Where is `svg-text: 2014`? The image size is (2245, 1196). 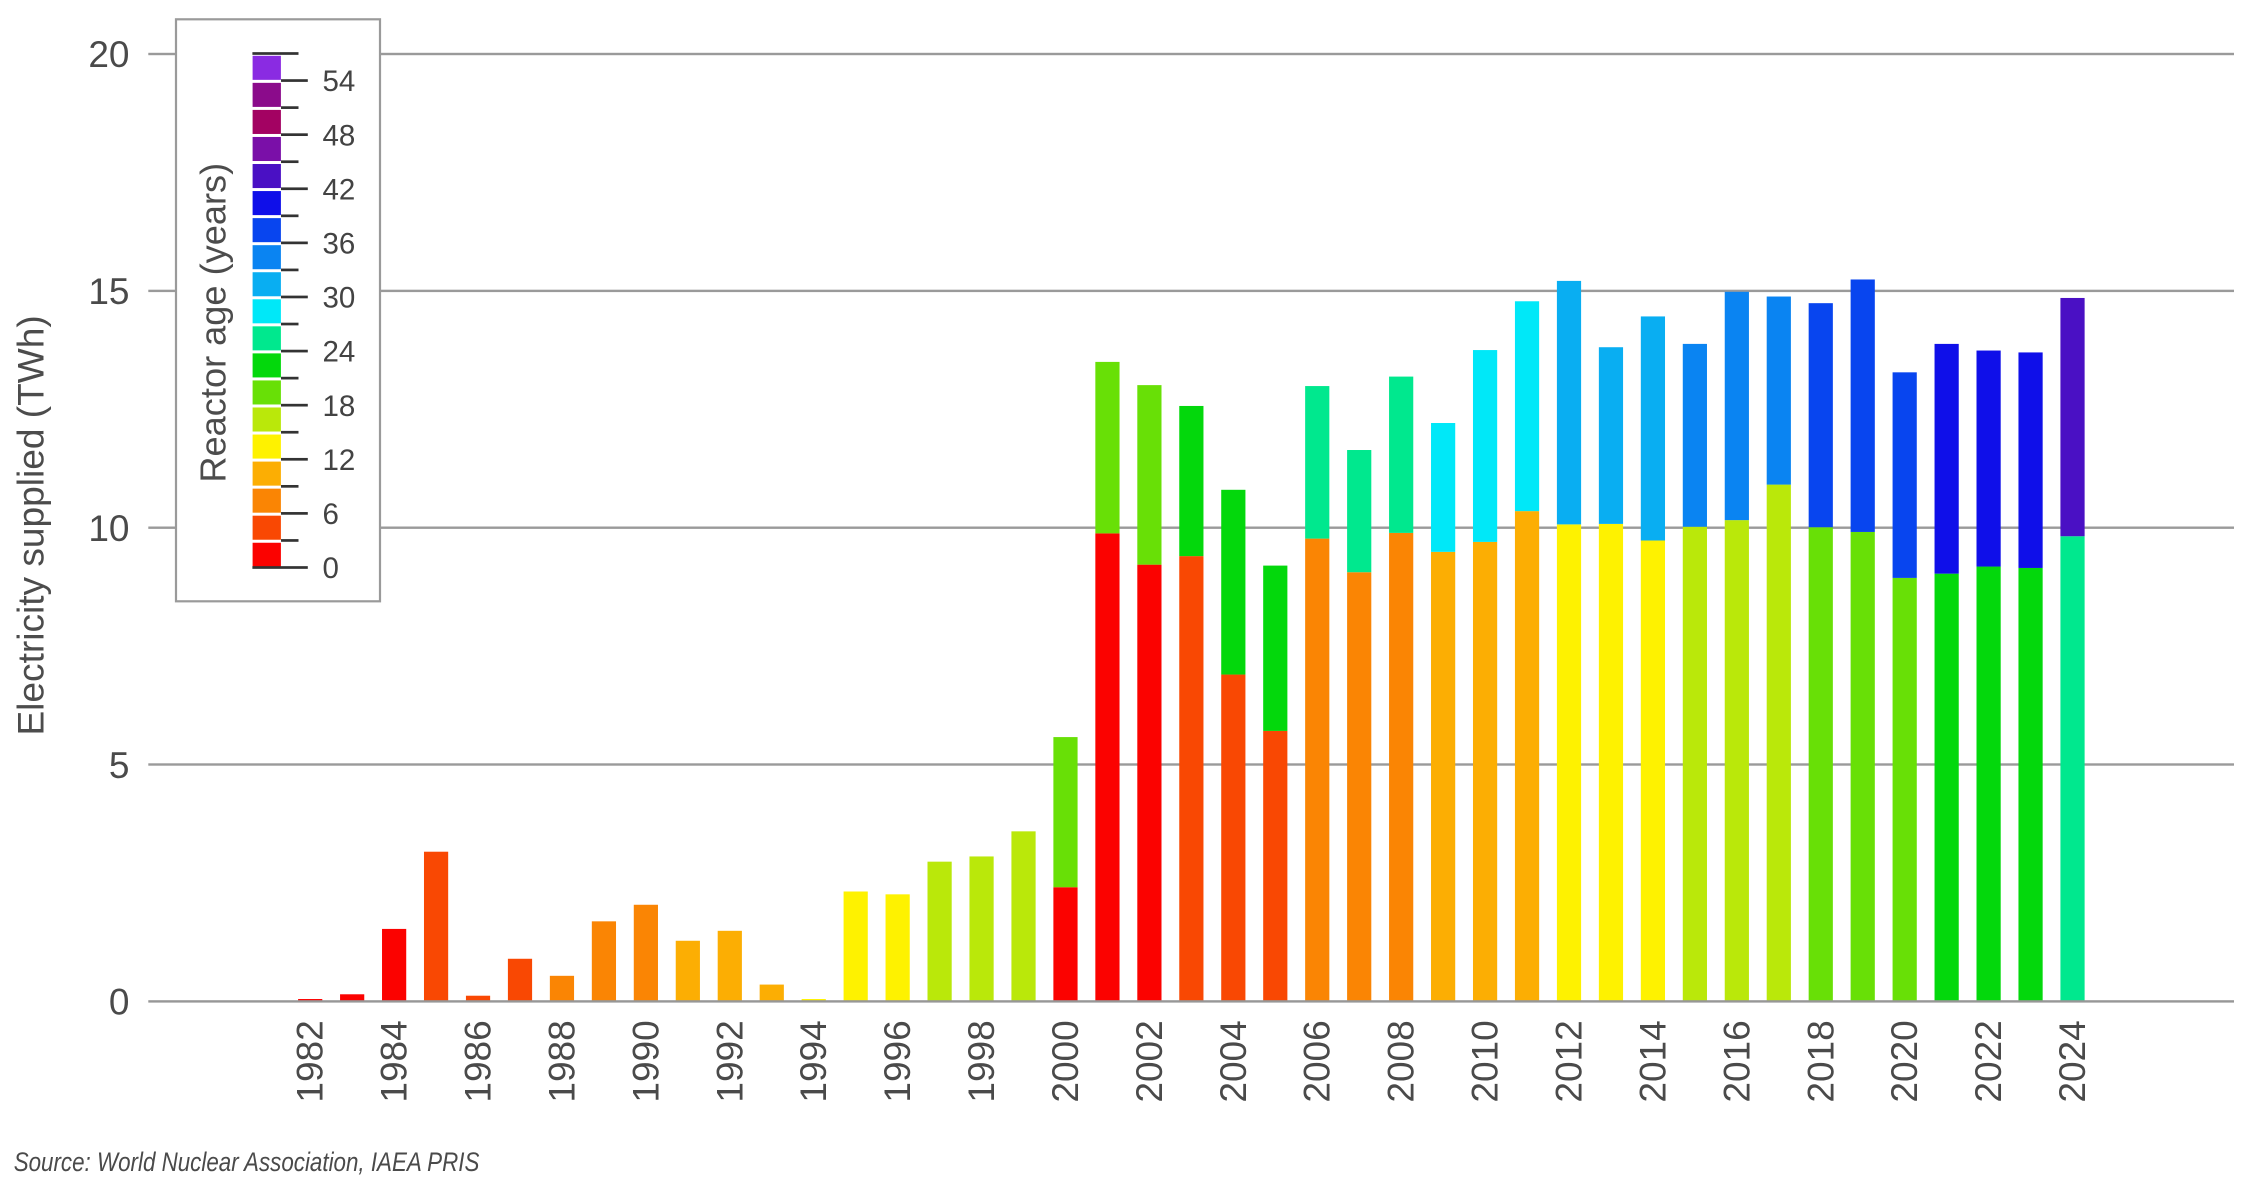
svg-text: 2014 is located at coordinates (1652, 1061).